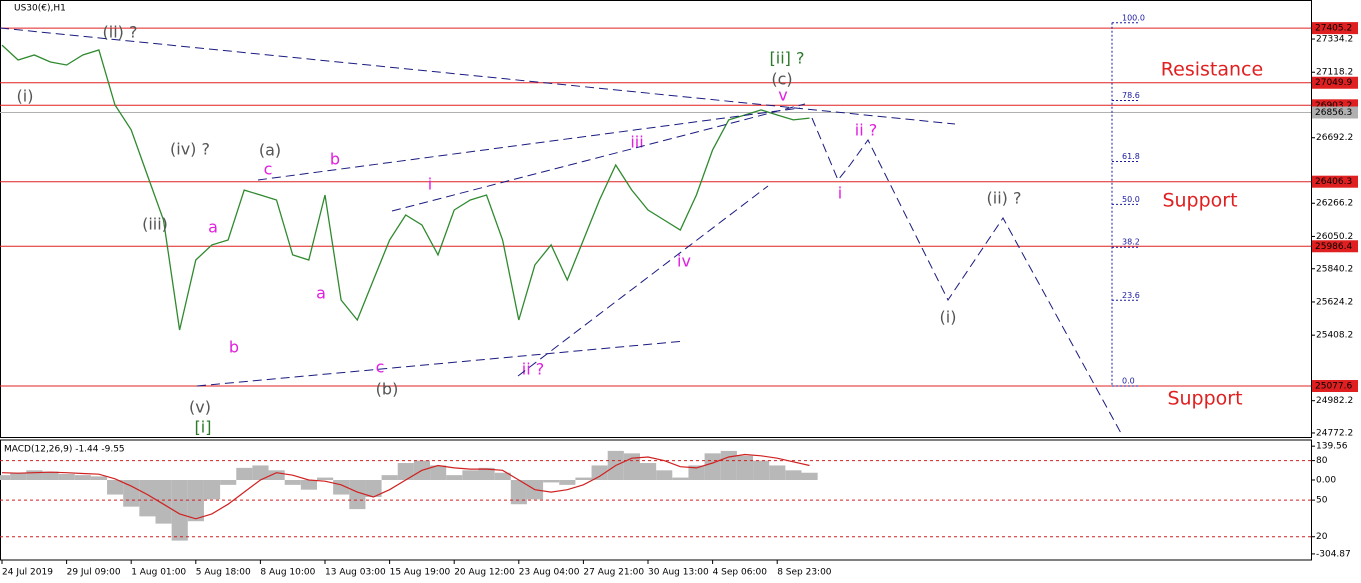 Image resolution: width=1361 pixels, height=583 pixels. Describe the element at coordinates (1333, 387) in the screenshot. I see `level-label: 25077.6` at that location.